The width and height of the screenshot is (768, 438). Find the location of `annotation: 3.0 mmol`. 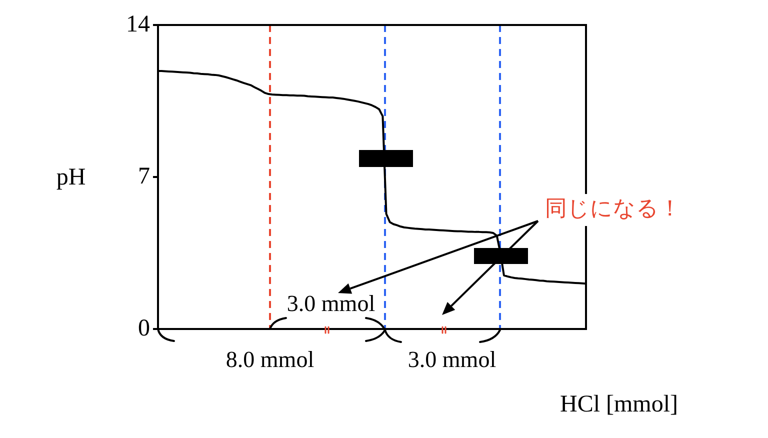

annotation: 3.0 mmol is located at coordinates (331, 303).